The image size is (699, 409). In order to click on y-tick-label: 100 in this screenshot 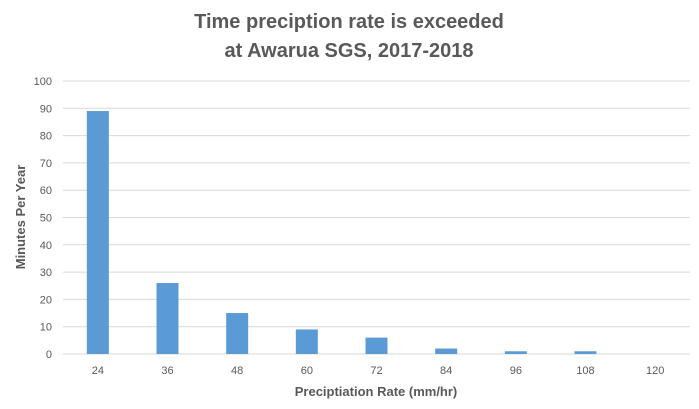, I will do `click(43, 82)`.